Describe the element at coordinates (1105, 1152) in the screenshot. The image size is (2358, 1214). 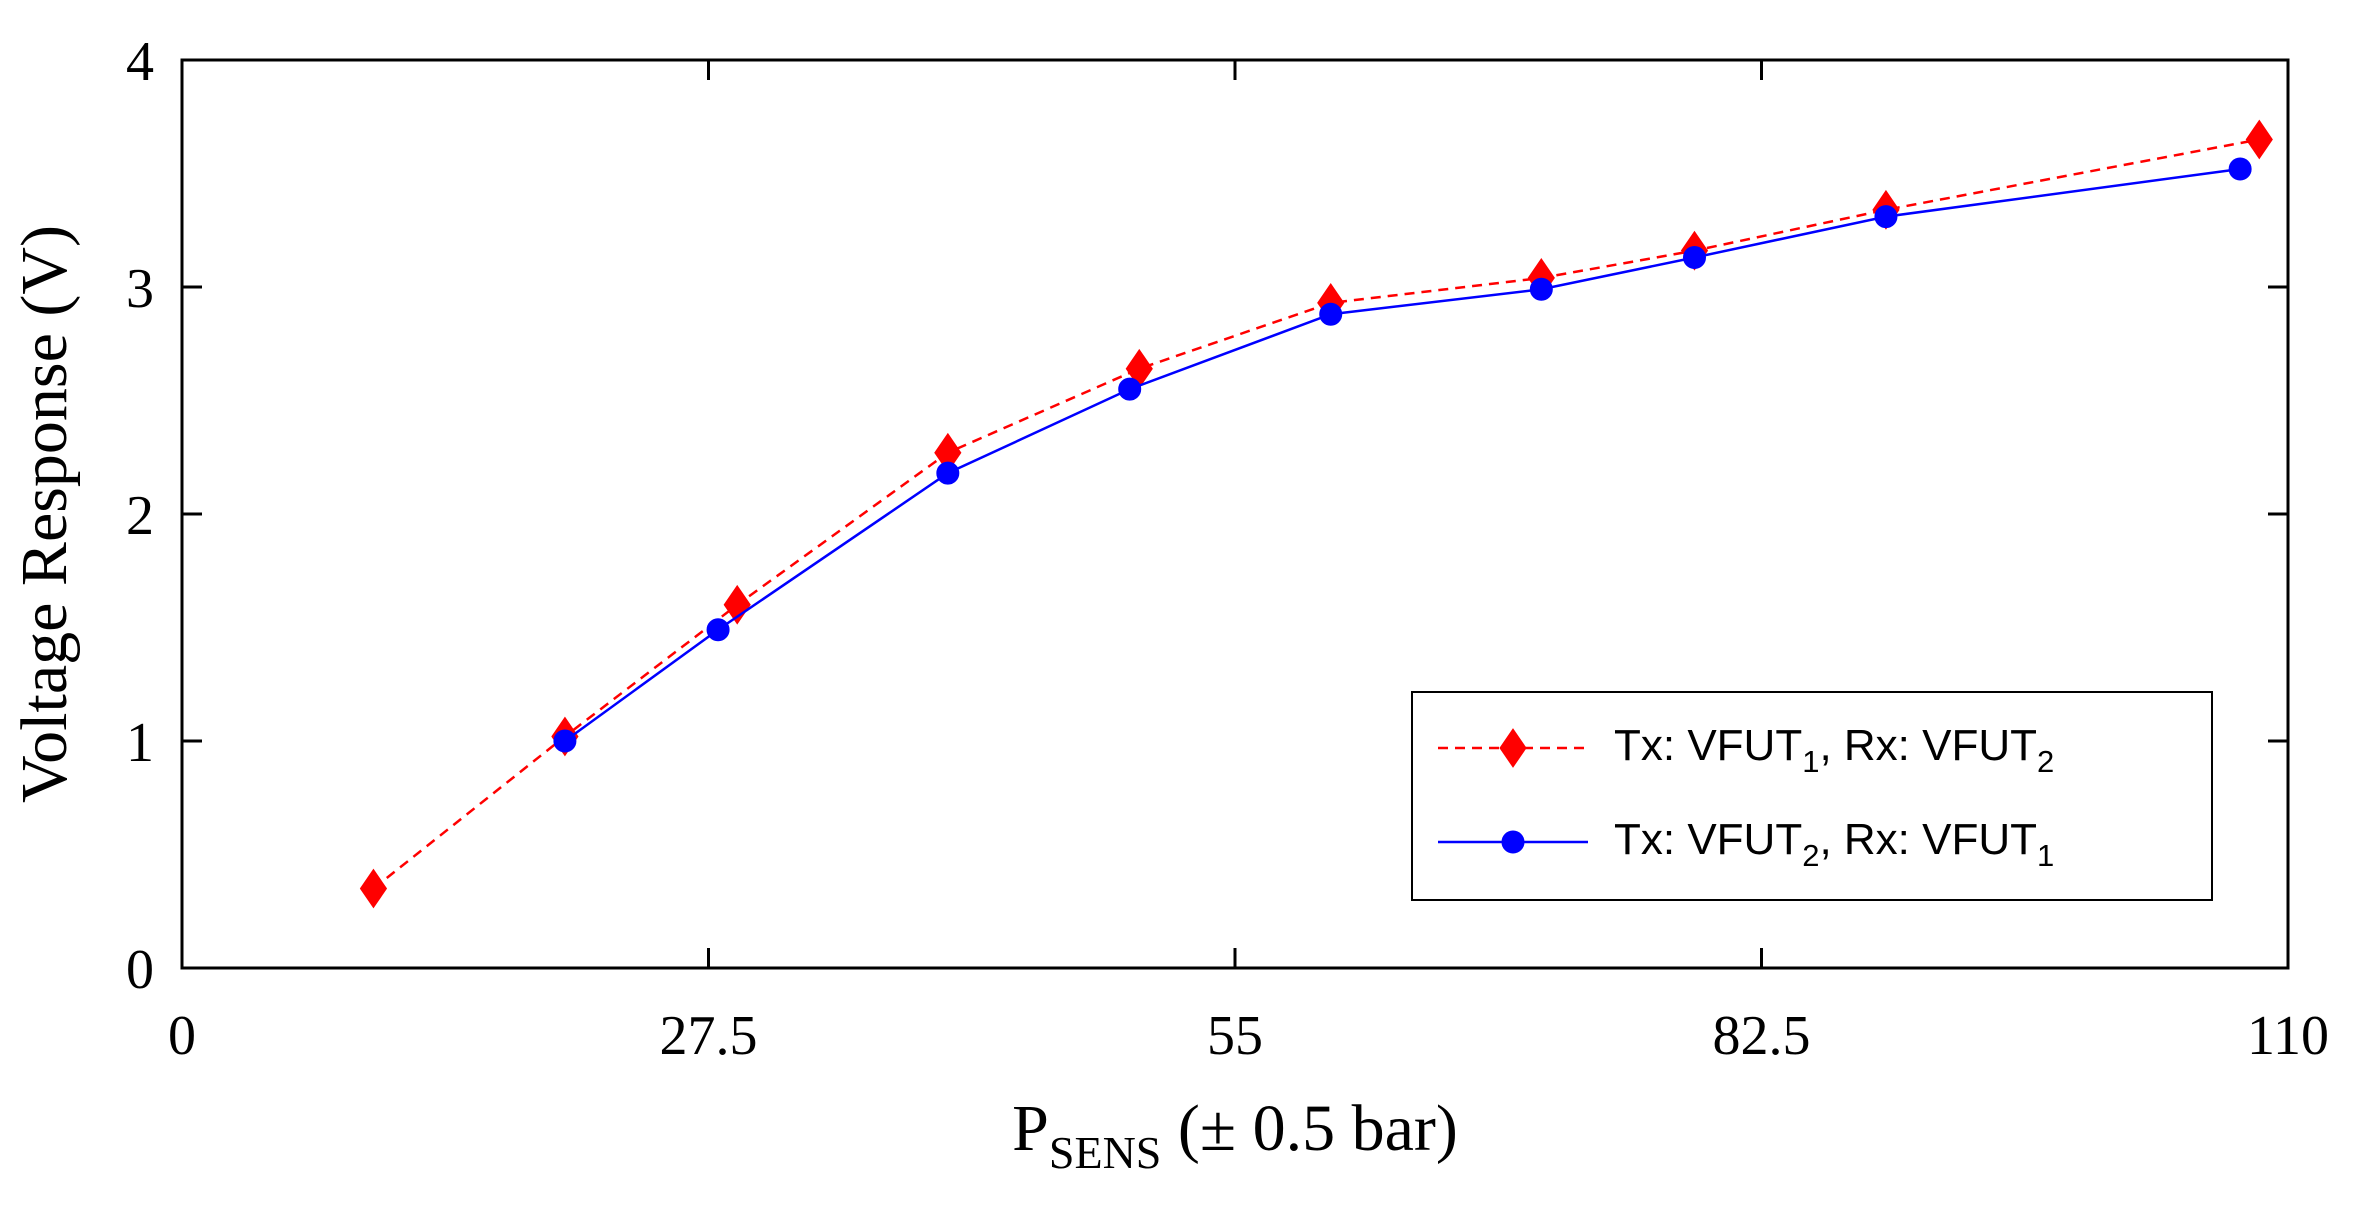
I see `x-axis-title-subscript: SENS` at that location.